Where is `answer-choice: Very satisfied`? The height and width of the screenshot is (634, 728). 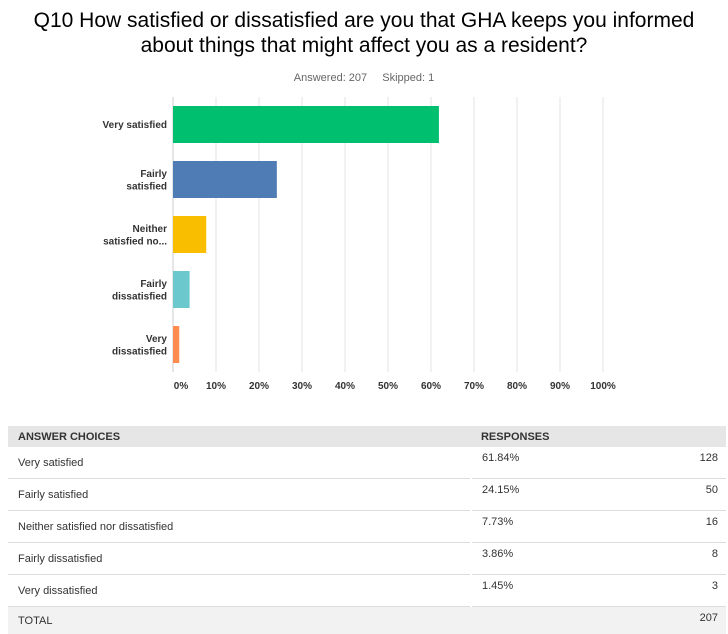 answer-choice: Very satisfied is located at coordinates (239, 463).